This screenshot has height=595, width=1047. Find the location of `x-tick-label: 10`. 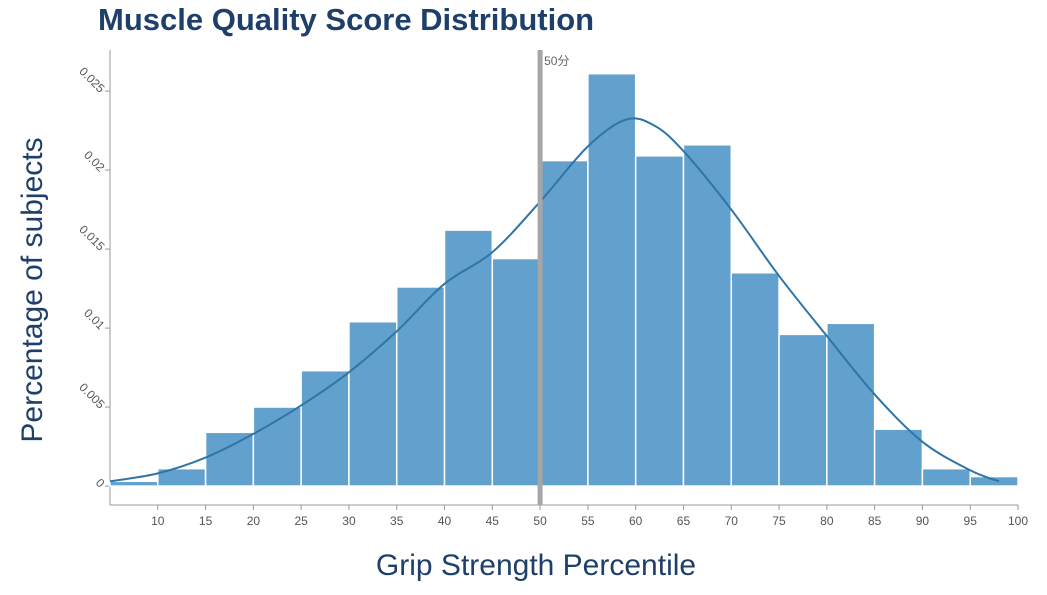

x-tick-label: 10 is located at coordinates (158, 521).